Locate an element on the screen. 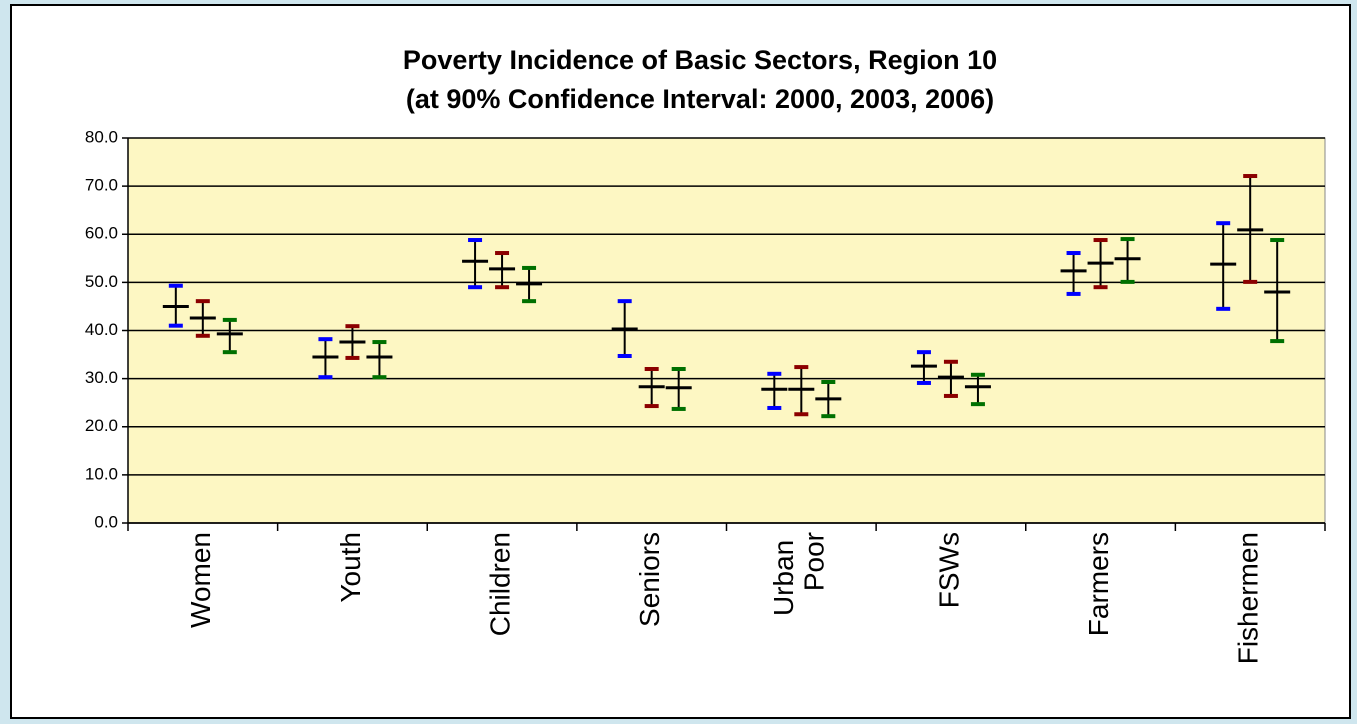 The width and height of the screenshot is (1357, 724). y-tick-label: 80.0 is located at coordinates (101, 136).